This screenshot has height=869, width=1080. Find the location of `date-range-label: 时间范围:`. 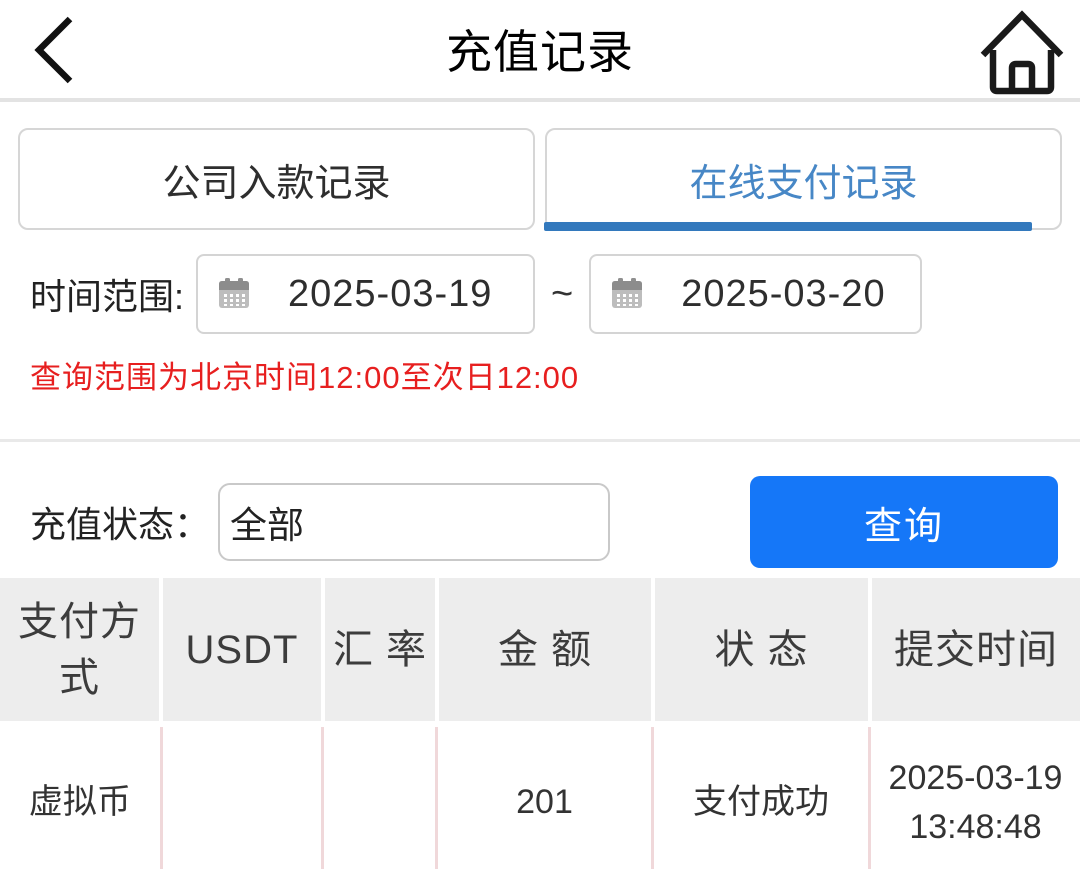

date-range-label: 时间范围: is located at coordinates (107, 296).